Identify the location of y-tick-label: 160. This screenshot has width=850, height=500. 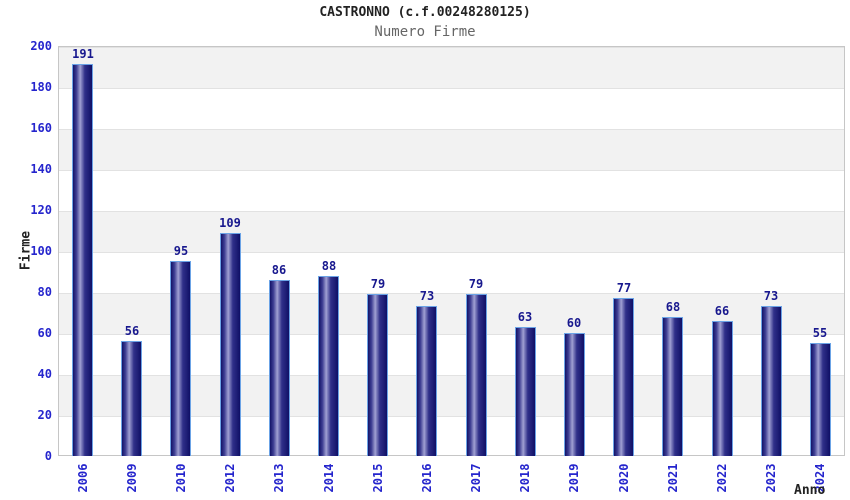
(41, 128).